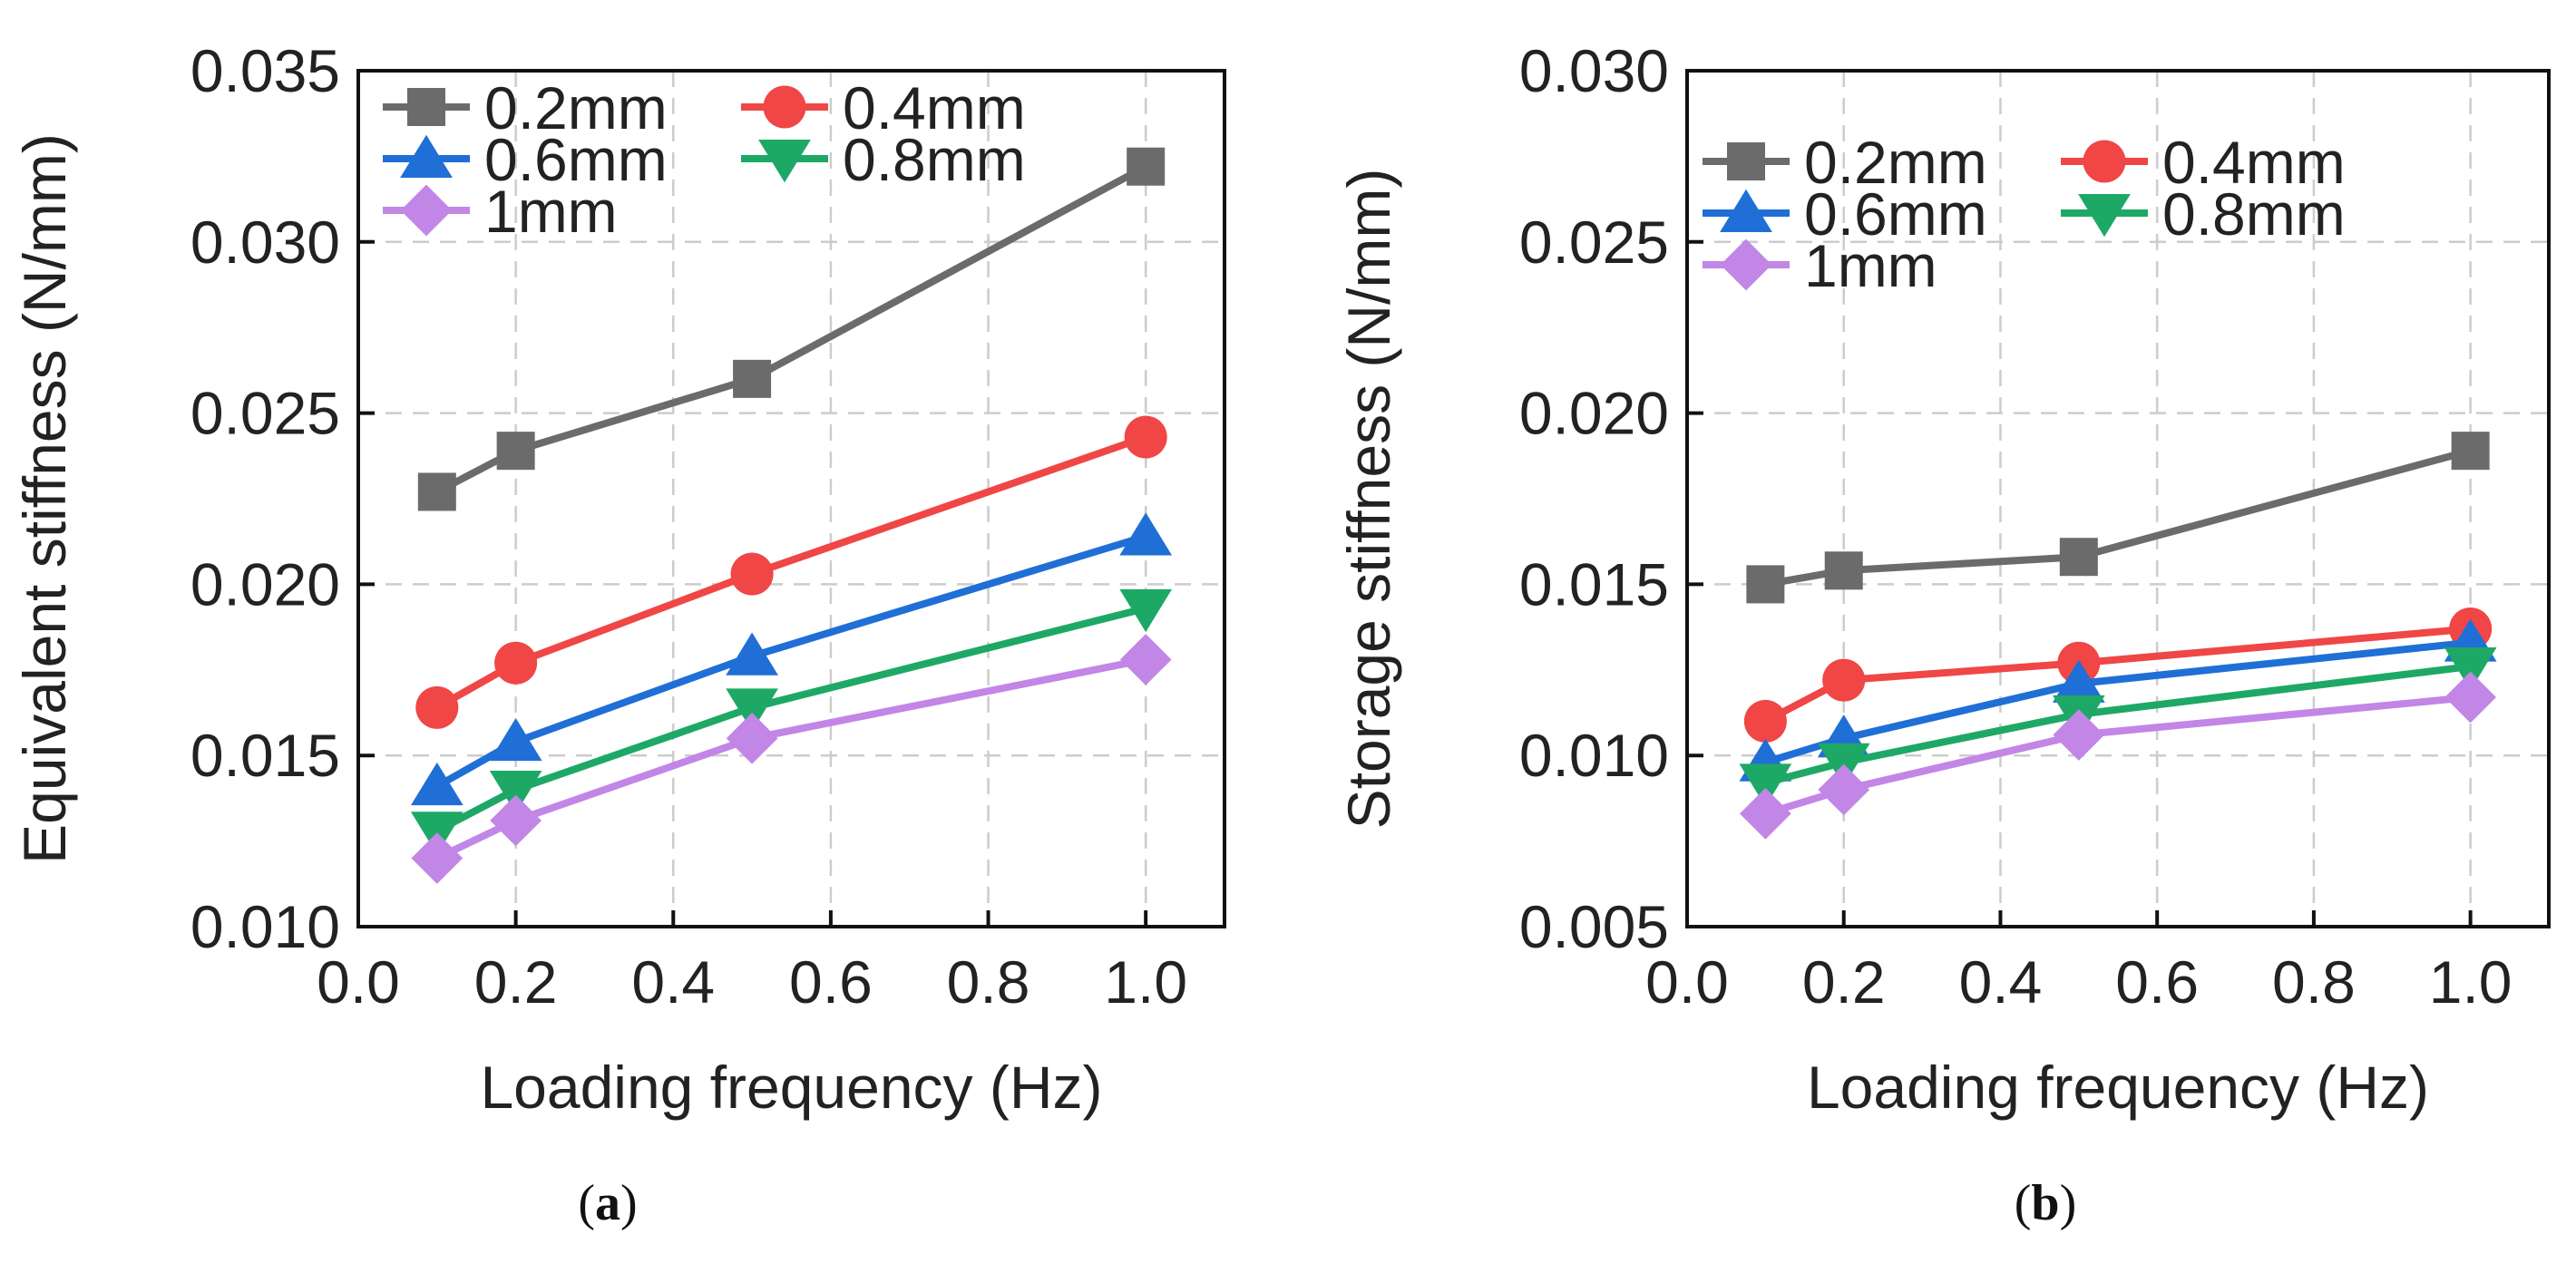 This screenshot has width=2576, height=1283. I want to click on x-tick-label-b-0: 0.0, so click(1687, 982).